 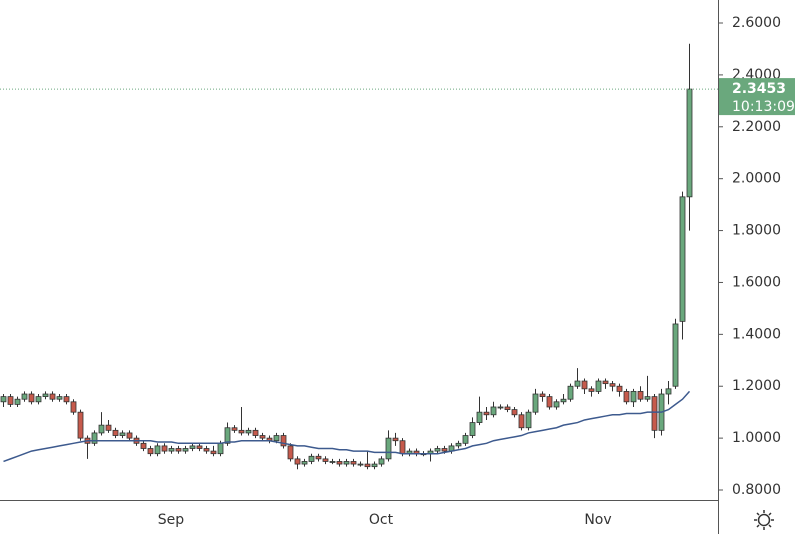 What do you see at coordinates (756, 282) in the screenshot?
I see `y-tick-label: 1.6000` at bounding box center [756, 282].